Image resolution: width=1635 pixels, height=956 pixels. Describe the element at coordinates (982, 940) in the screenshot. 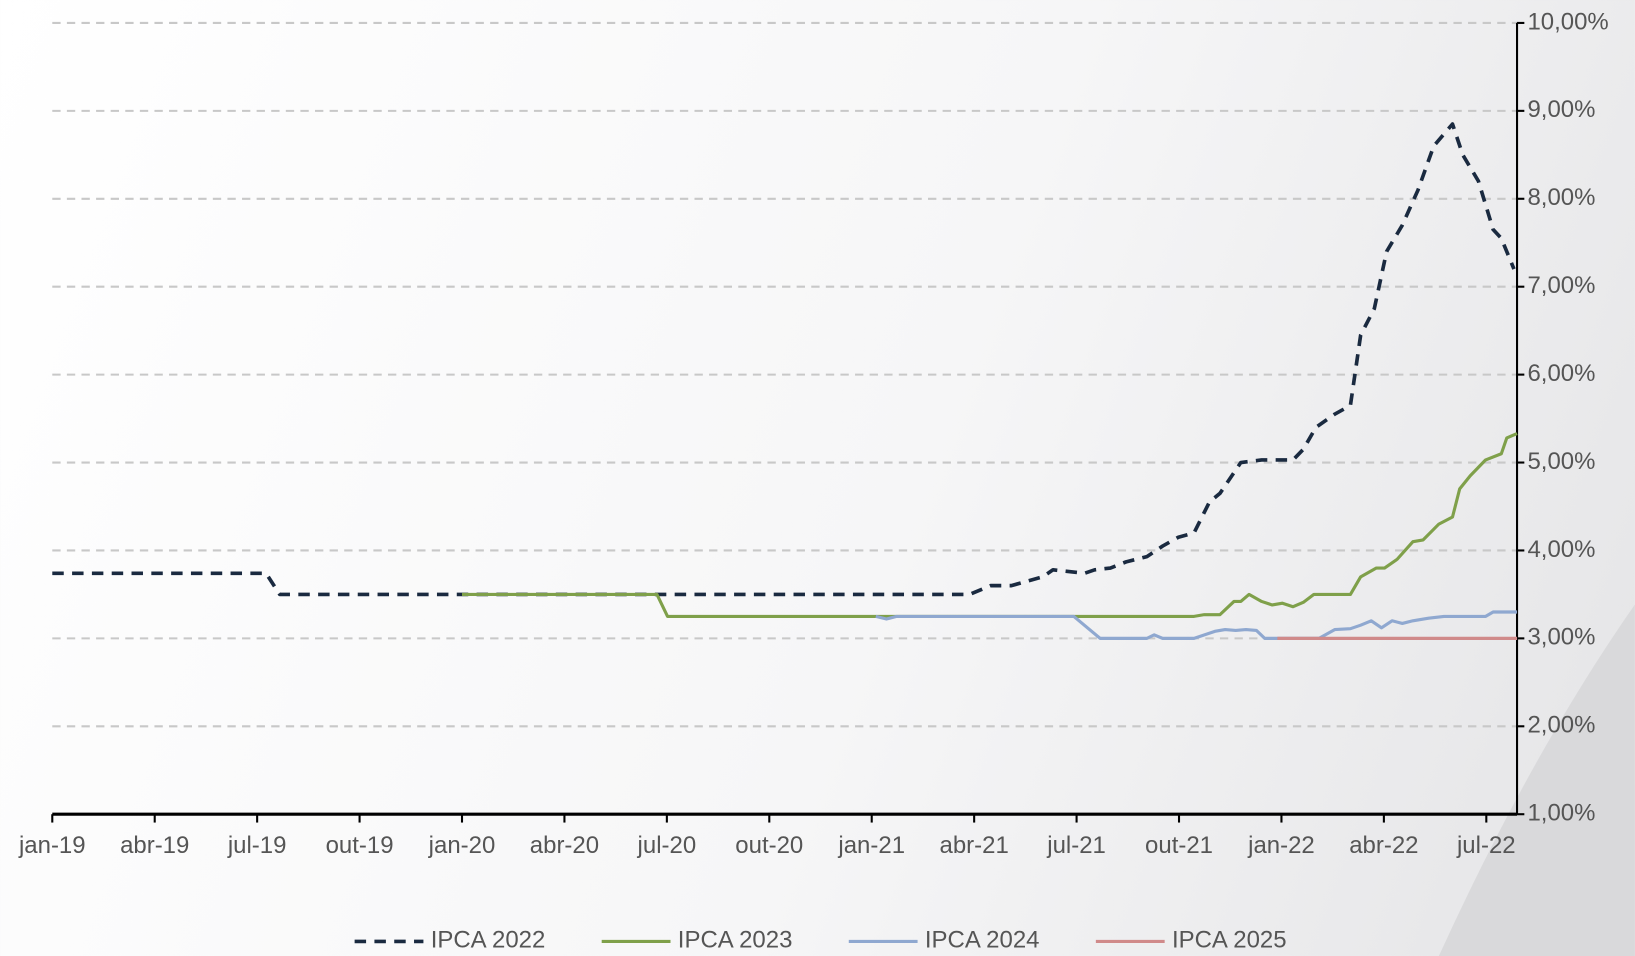

I see `legend-label: IPCA 2024` at that location.